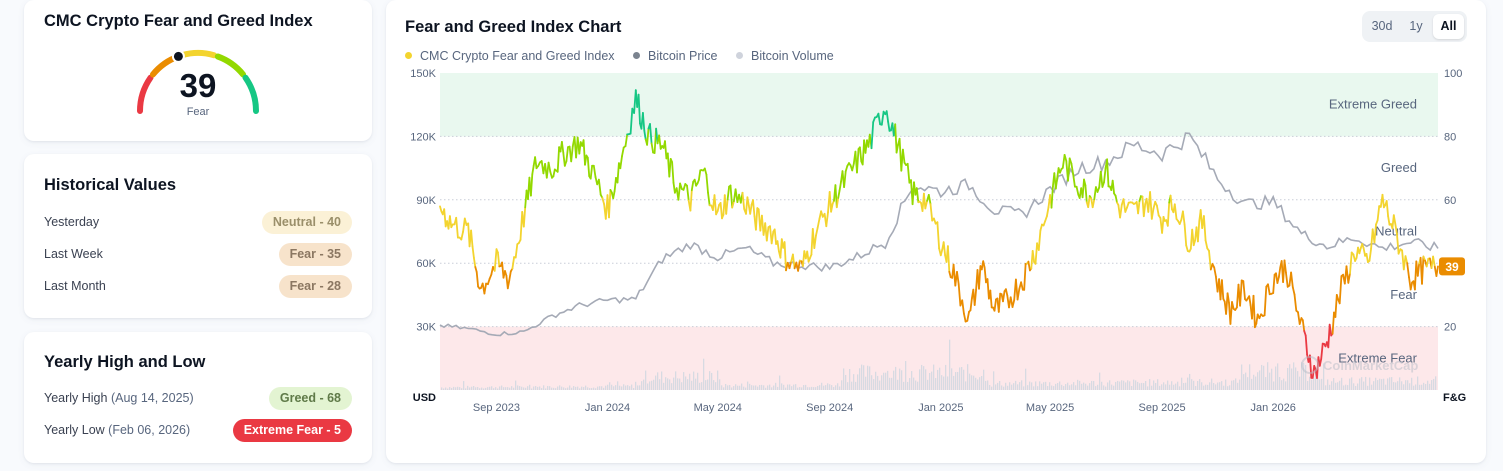 The height and width of the screenshot is (471, 1503). I want to click on yearly-high-label: Yearly High (Aug 14, 2025), so click(119, 398).